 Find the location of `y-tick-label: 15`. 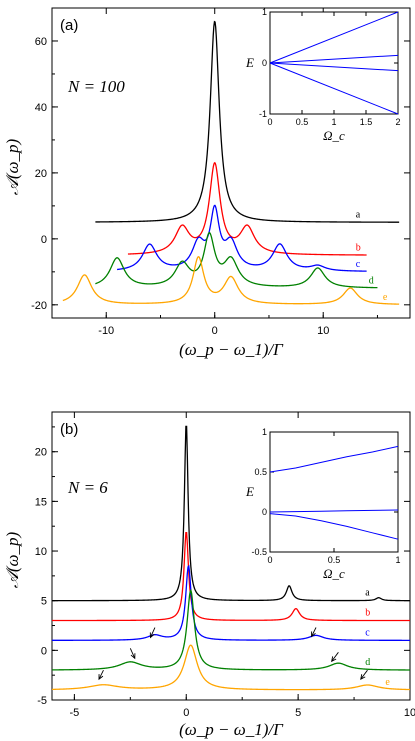

y-tick-label: 15 is located at coordinates (41, 502).